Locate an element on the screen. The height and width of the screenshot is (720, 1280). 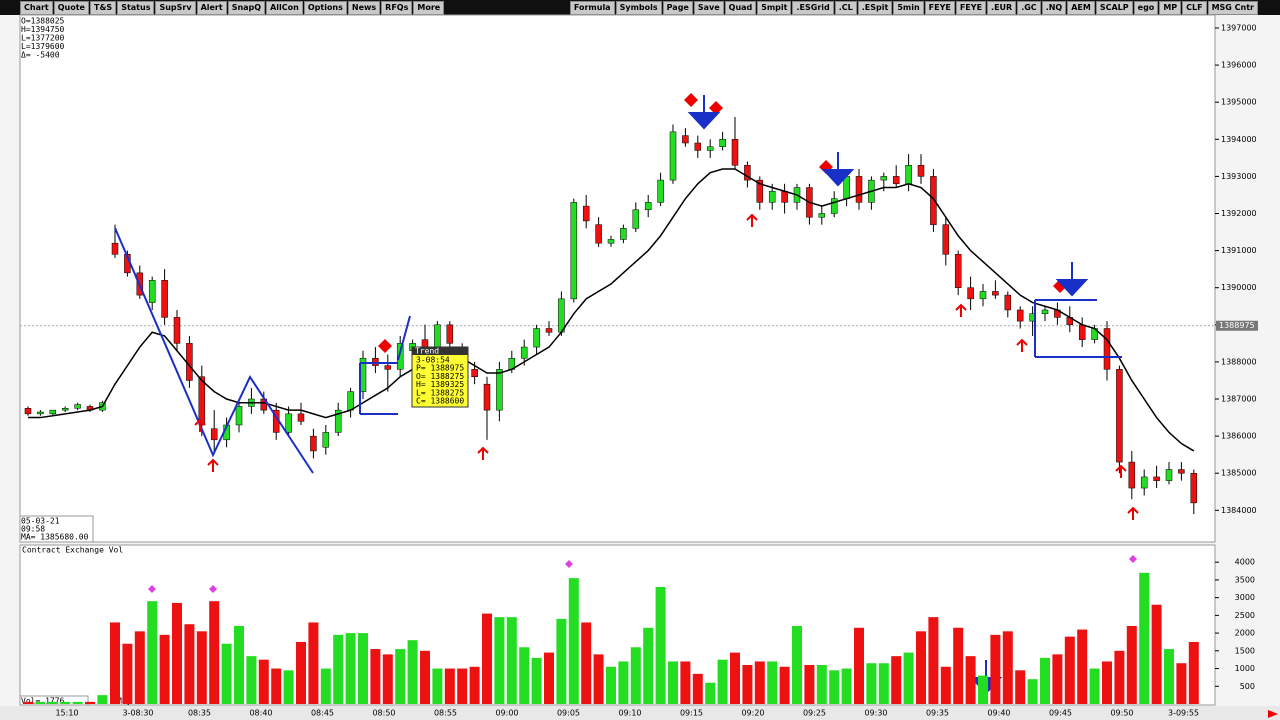
x-tick-label: 08:35 is located at coordinates (199, 713).